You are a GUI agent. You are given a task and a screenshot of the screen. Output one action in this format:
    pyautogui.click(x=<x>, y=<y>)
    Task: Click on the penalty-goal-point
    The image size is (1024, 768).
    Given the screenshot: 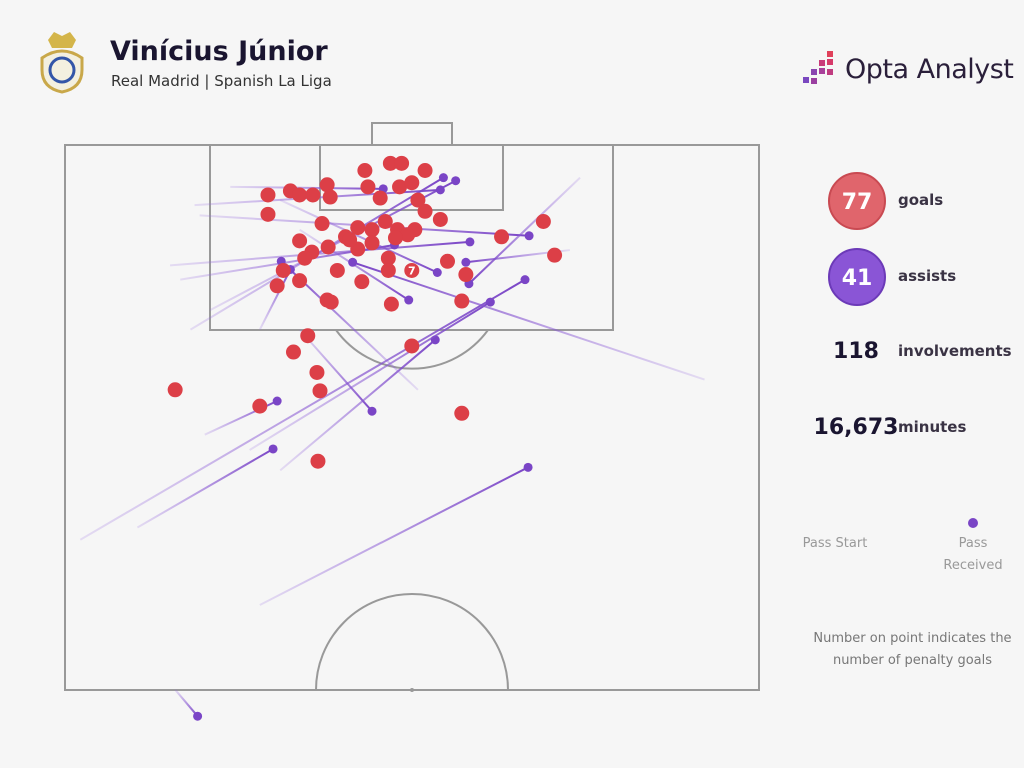 What is the action you would take?
    pyautogui.click(x=412, y=270)
    